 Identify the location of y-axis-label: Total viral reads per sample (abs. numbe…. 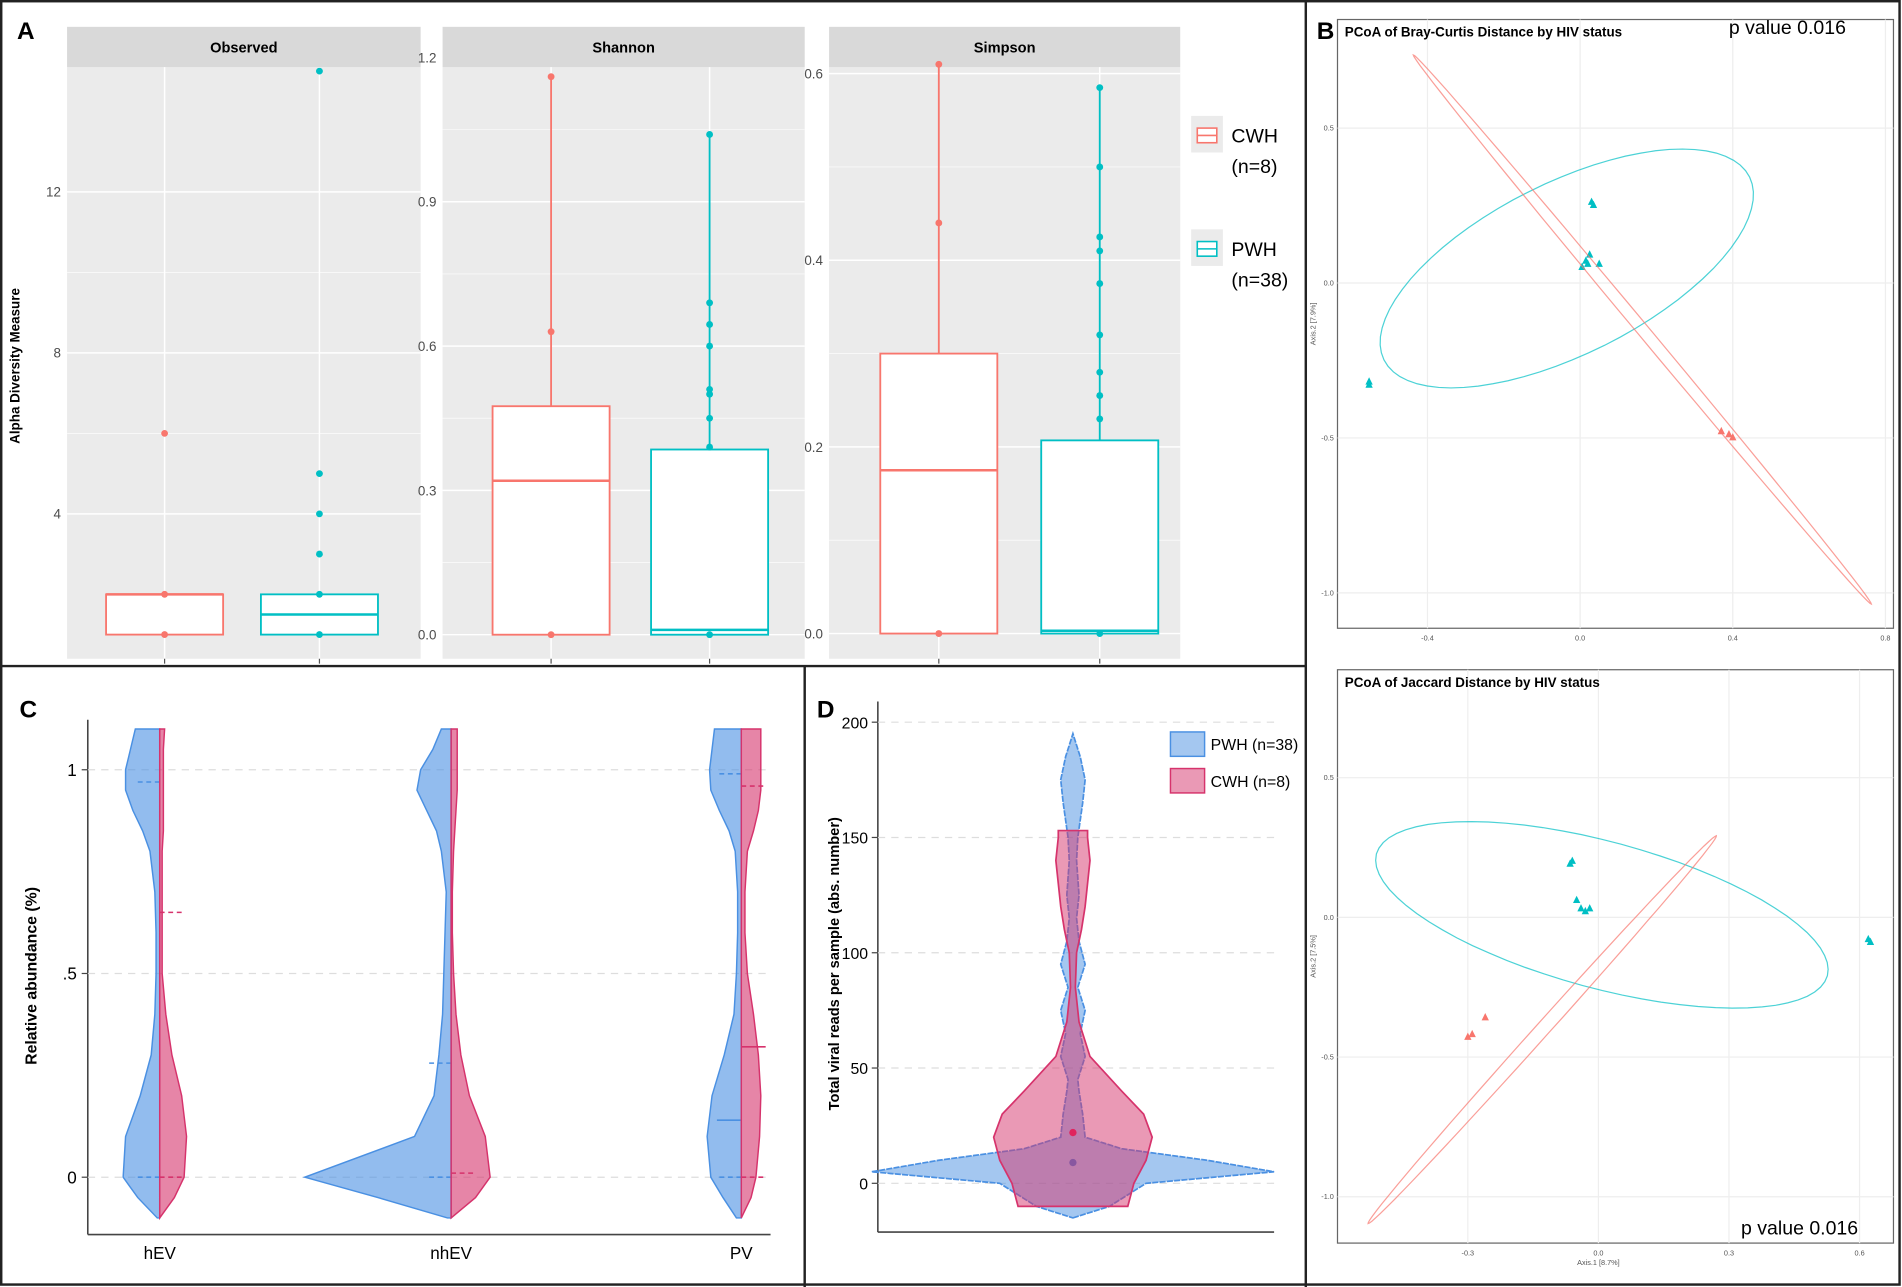
(835, 963).